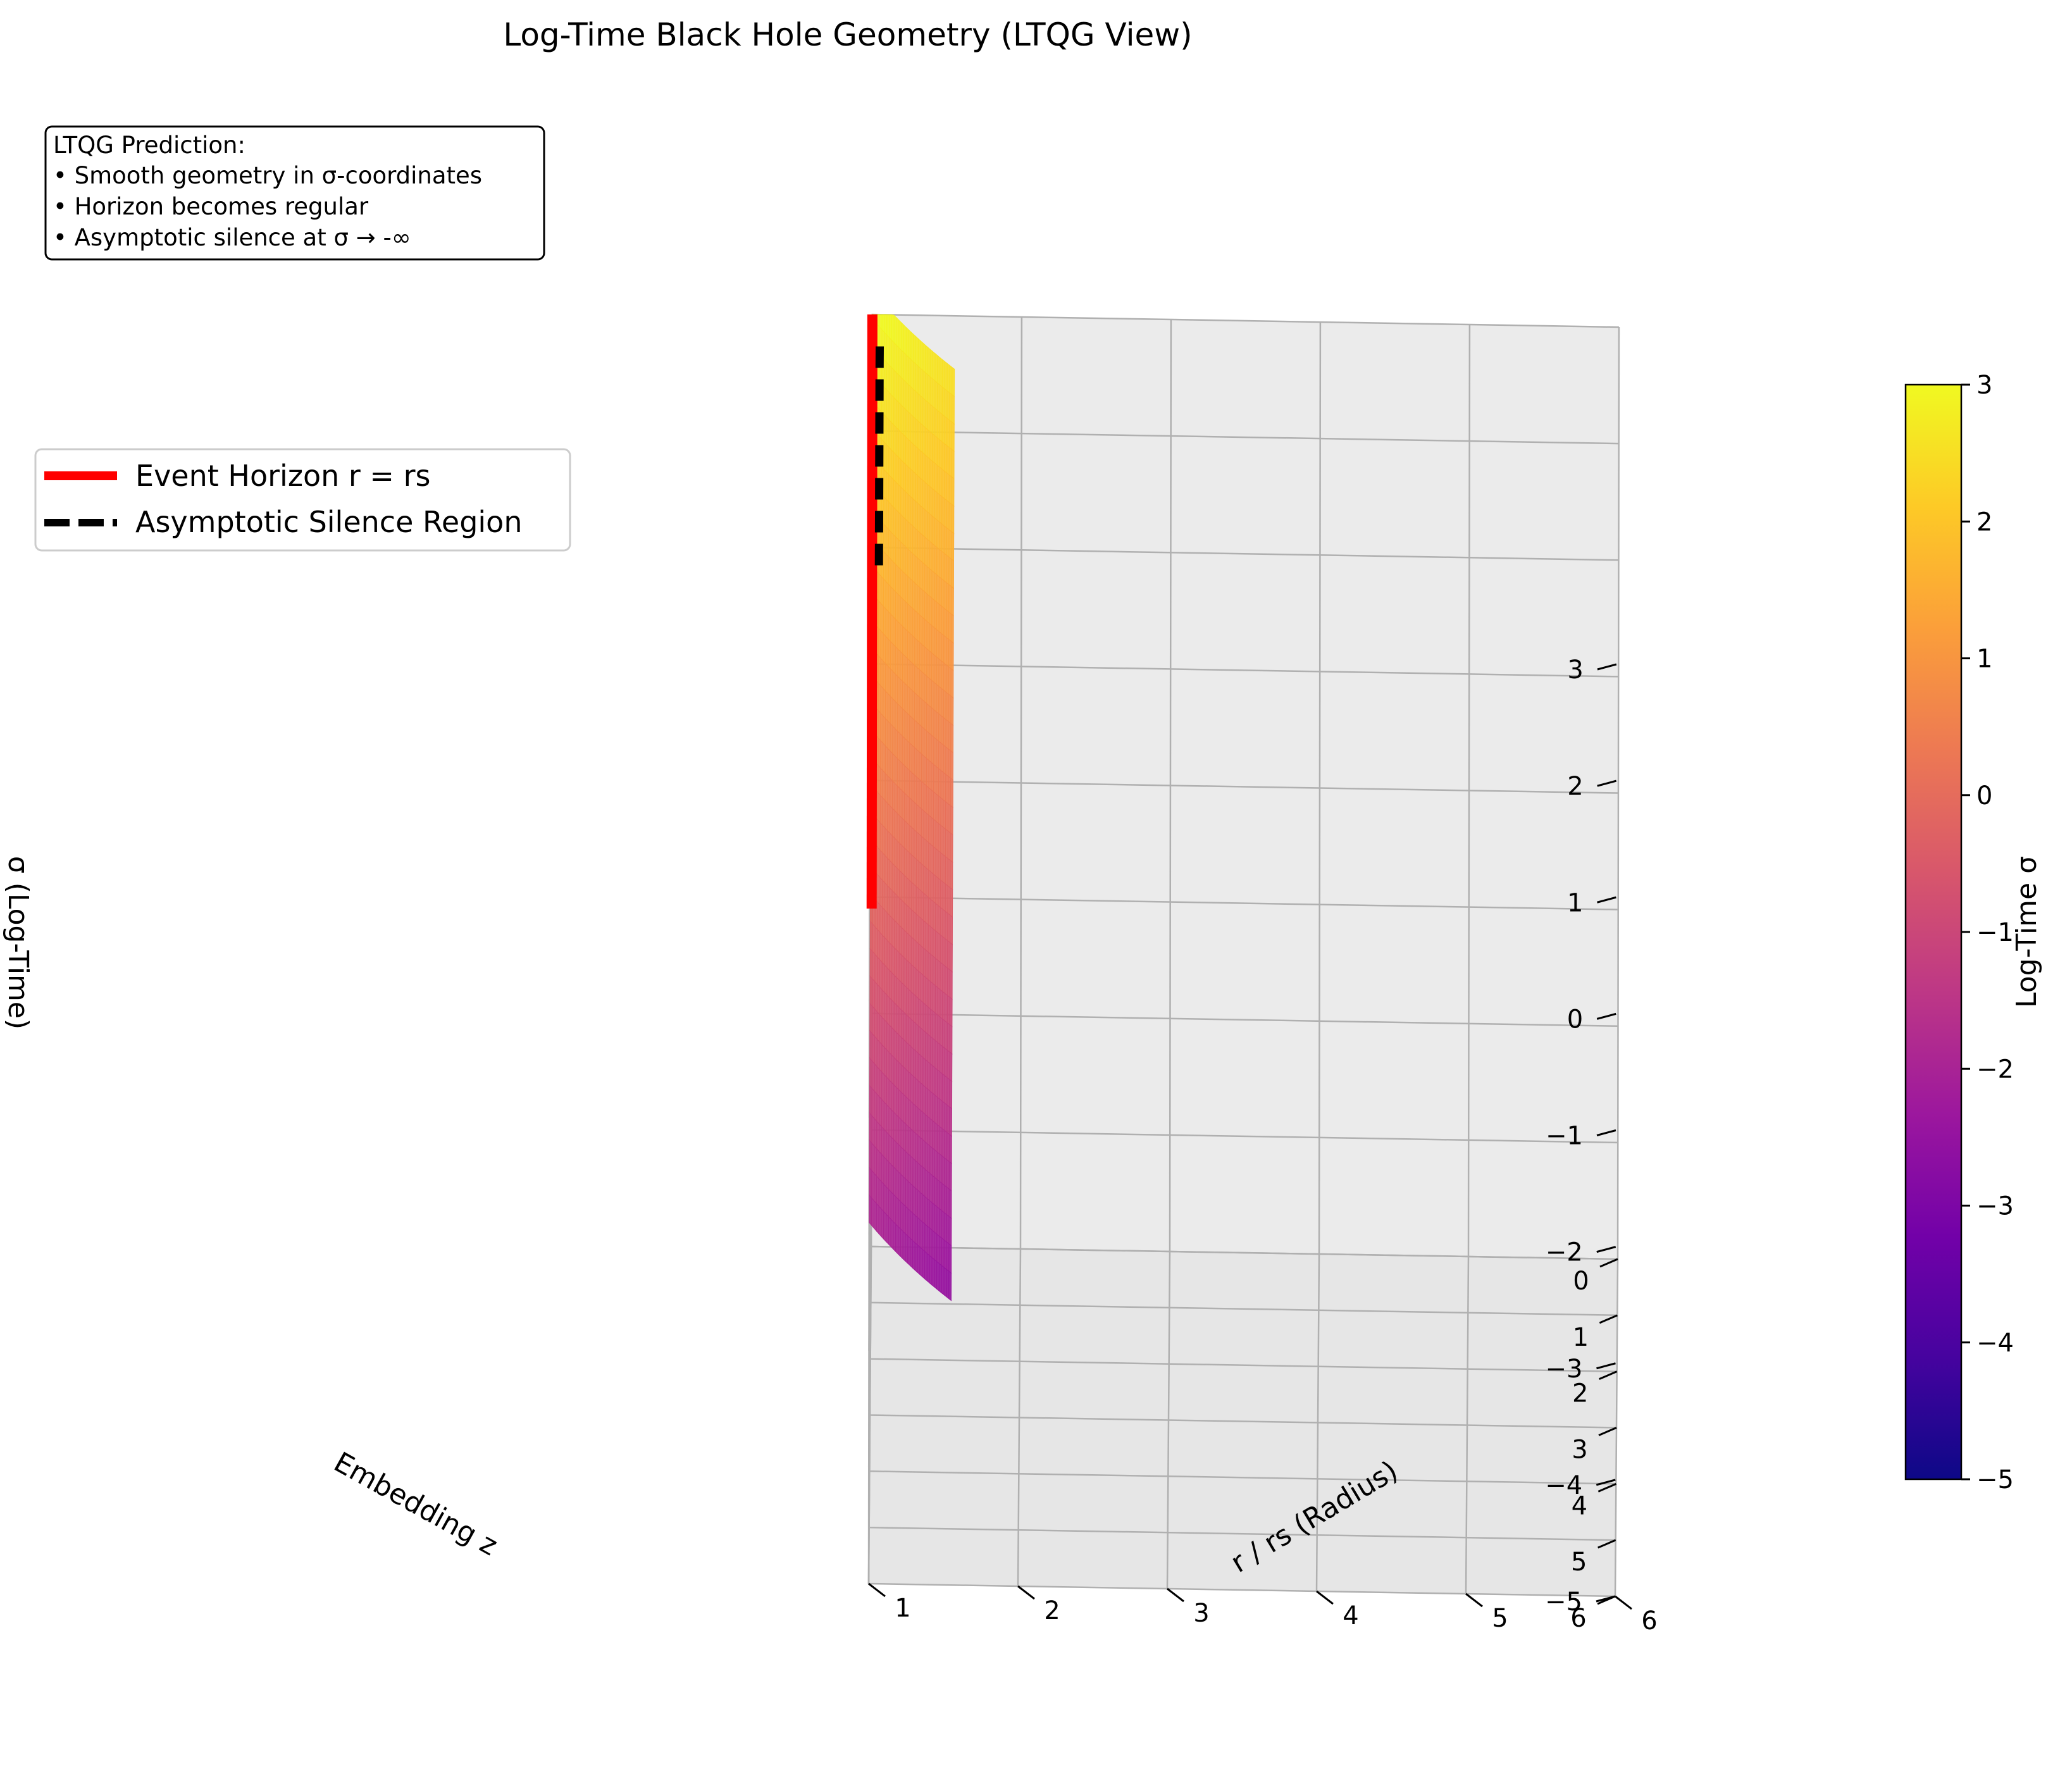  Describe the element at coordinates (328, 522) in the screenshot. I see `legend-label-asymptotic-silence: Asymptotic Silence Region` at that location.